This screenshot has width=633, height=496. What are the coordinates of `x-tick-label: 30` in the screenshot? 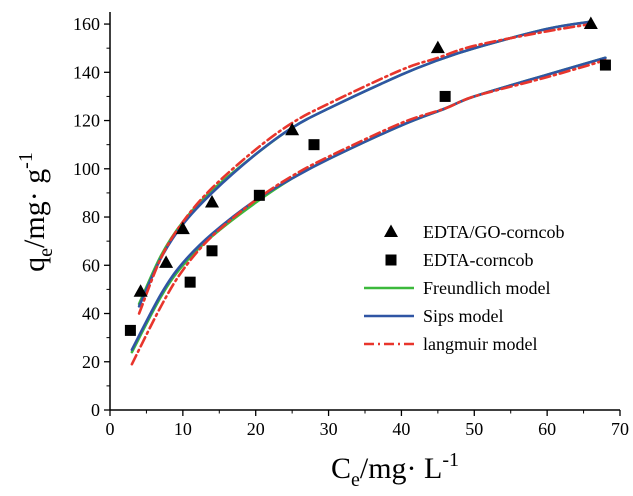 It's located at (329, 429).